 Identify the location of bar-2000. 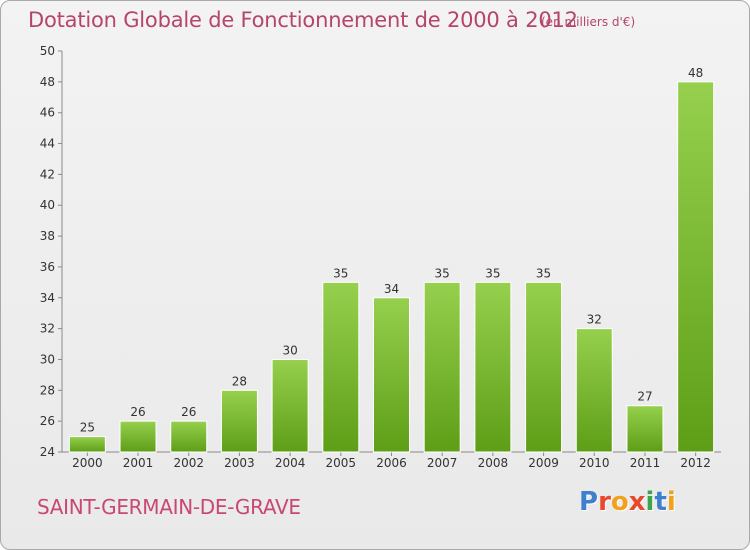
(87, 444).